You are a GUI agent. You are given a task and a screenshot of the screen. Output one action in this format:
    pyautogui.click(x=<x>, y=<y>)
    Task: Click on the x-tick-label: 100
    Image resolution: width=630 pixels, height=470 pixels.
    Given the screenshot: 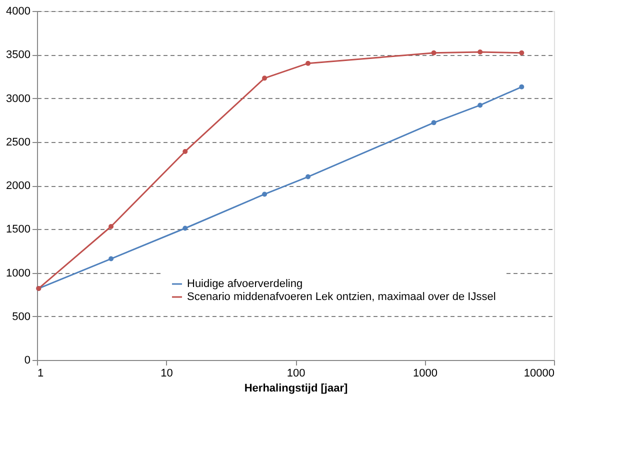 What is the action you would take?
    pyautogui.click(x=296, y=374)
    